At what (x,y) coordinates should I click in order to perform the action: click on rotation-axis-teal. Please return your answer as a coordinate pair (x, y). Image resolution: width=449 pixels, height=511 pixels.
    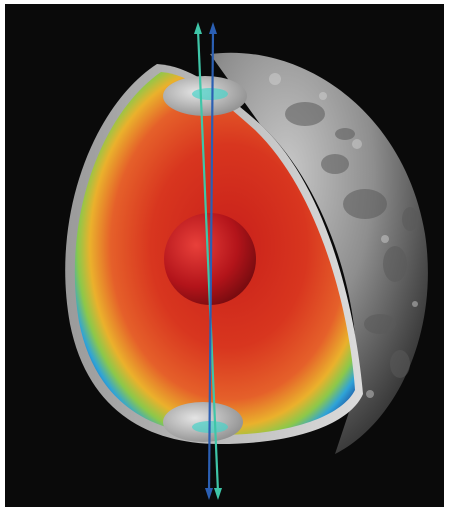
    Looking at the image, I should click on (208, 261).